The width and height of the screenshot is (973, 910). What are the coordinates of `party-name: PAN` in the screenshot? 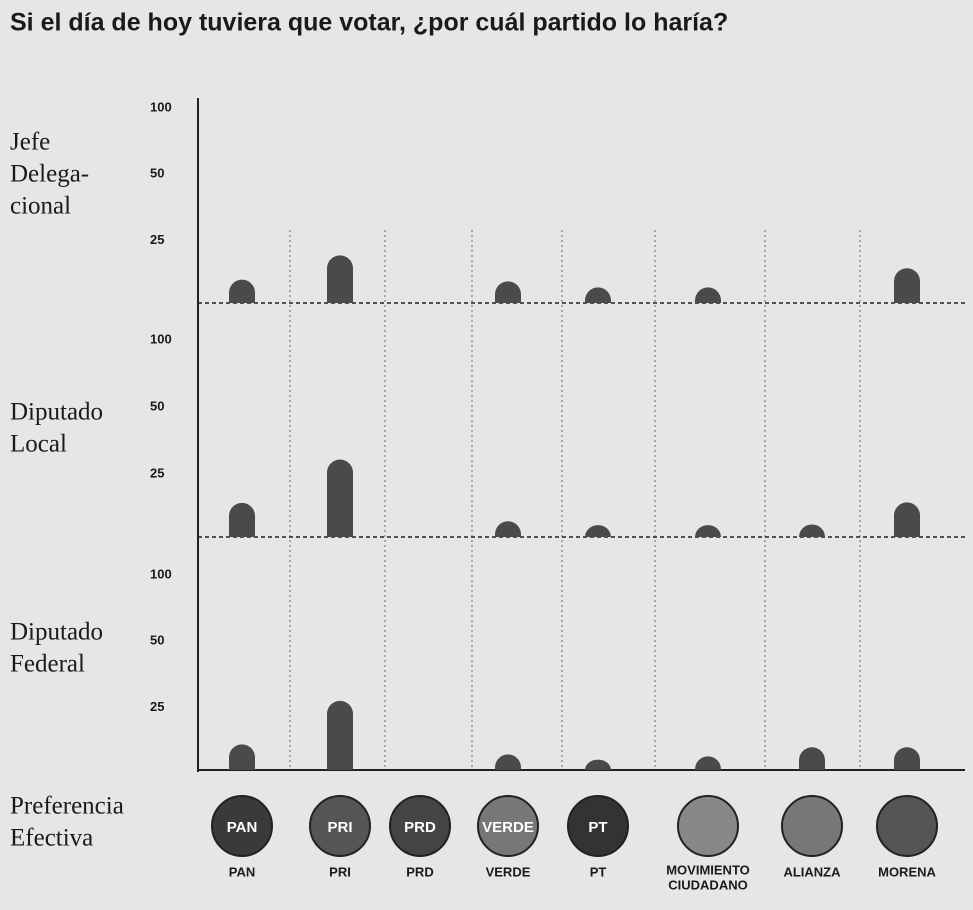 It's located at (242, 871).